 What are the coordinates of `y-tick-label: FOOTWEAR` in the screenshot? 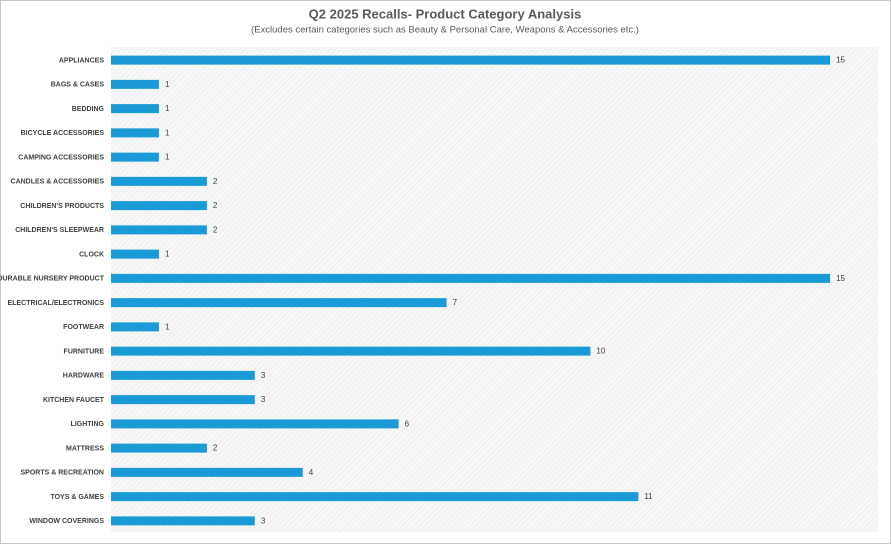 It's located at (83, 327).